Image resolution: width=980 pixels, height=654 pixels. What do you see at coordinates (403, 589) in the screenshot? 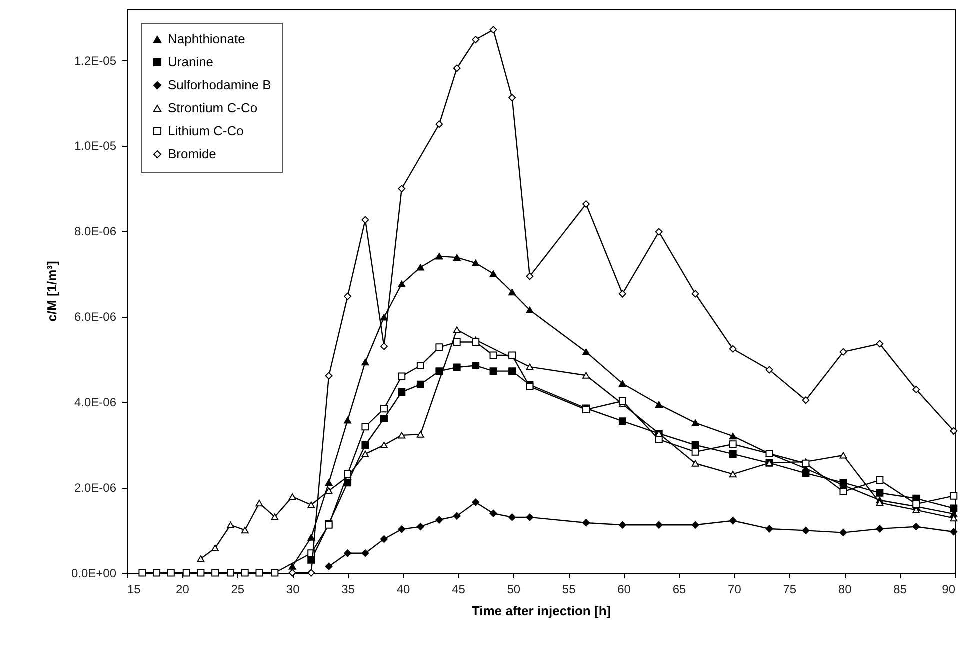
I see `x-tick-label: 40` at bounding box center [403, 589].